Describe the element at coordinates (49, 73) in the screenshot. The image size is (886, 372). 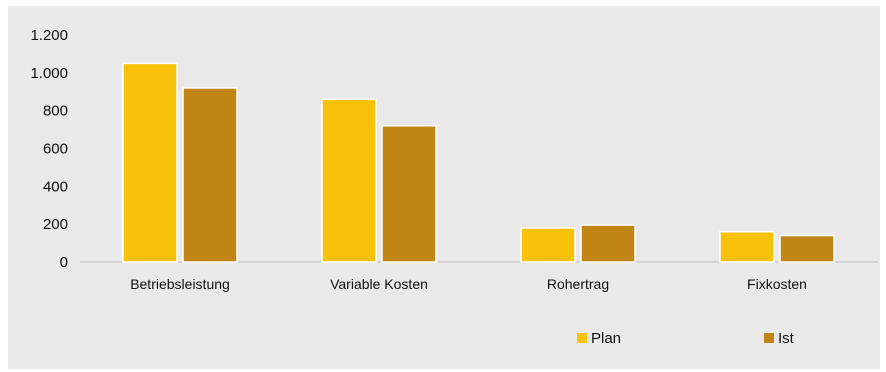
I see `y-tick-label: 1.000` at that location.